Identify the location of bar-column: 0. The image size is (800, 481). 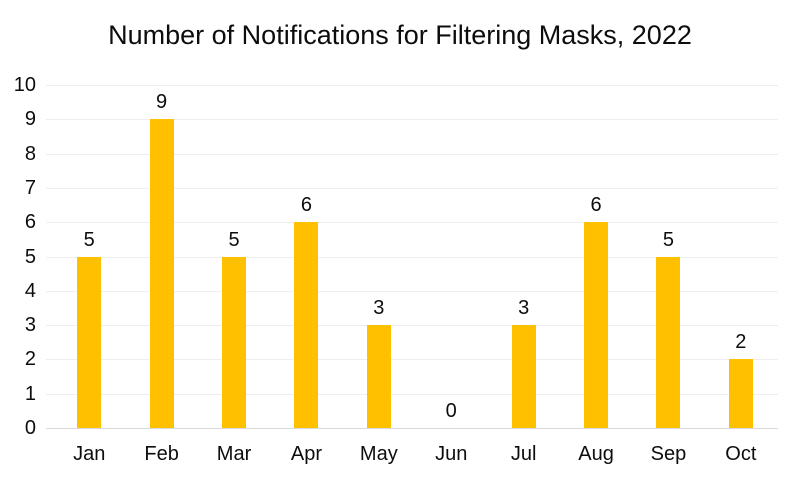
(451, 256).